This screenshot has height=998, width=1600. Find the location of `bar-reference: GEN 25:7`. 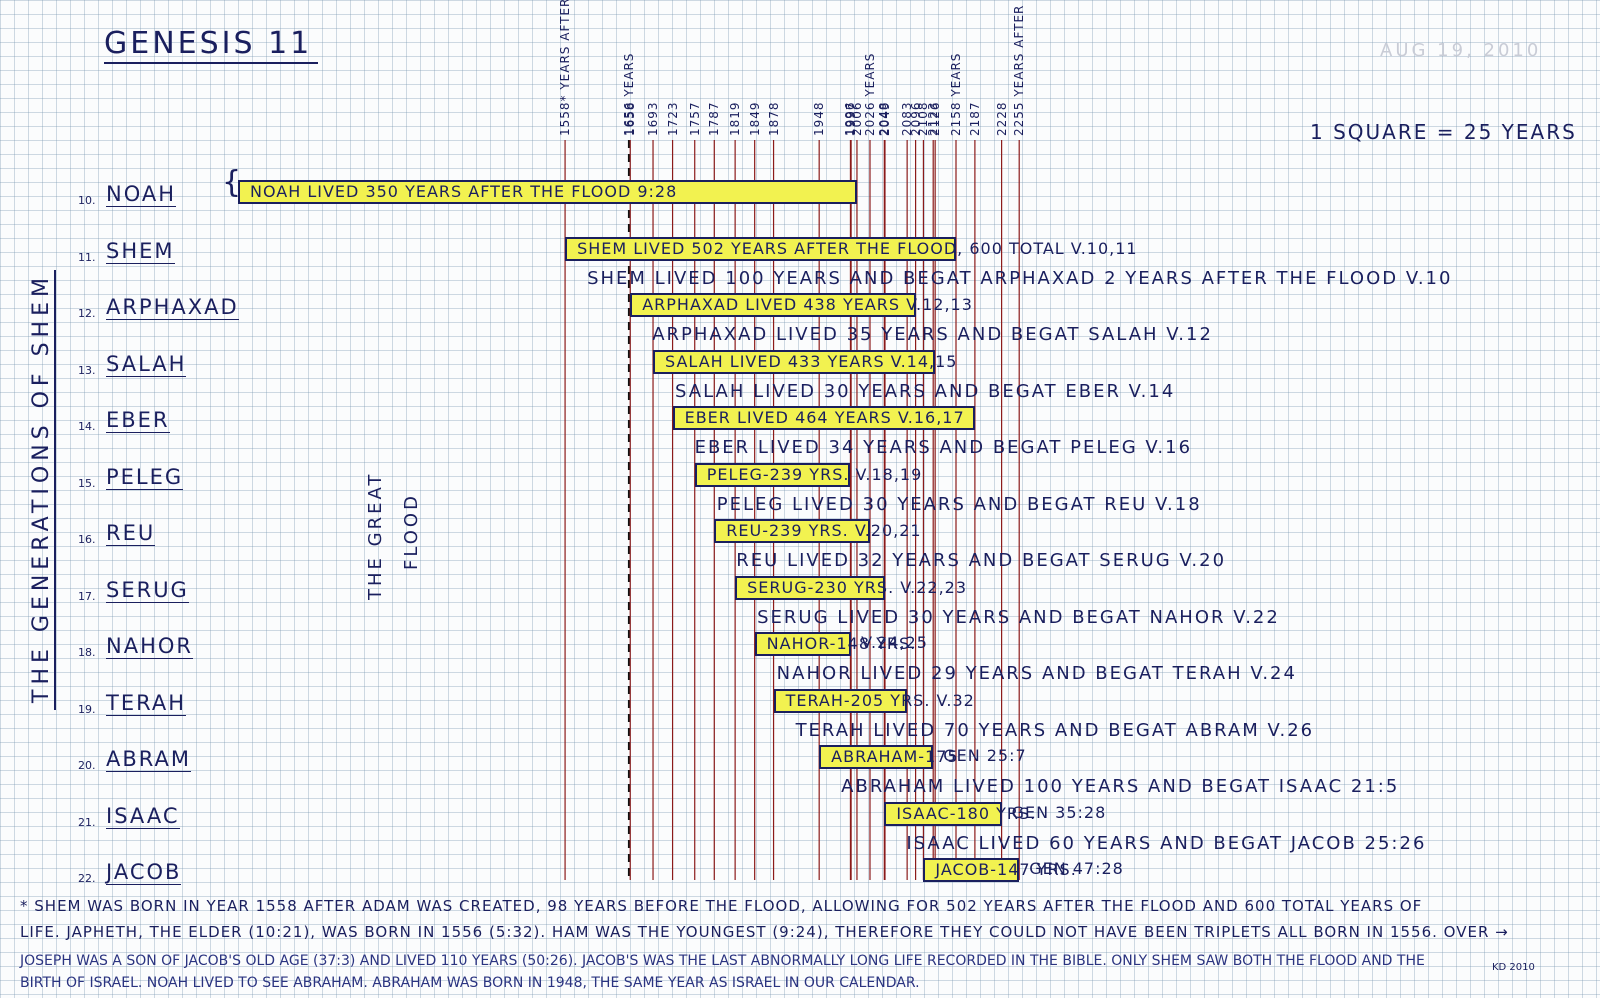

bar-reference: GEN 25:7 is located at coordinates (985, 755).